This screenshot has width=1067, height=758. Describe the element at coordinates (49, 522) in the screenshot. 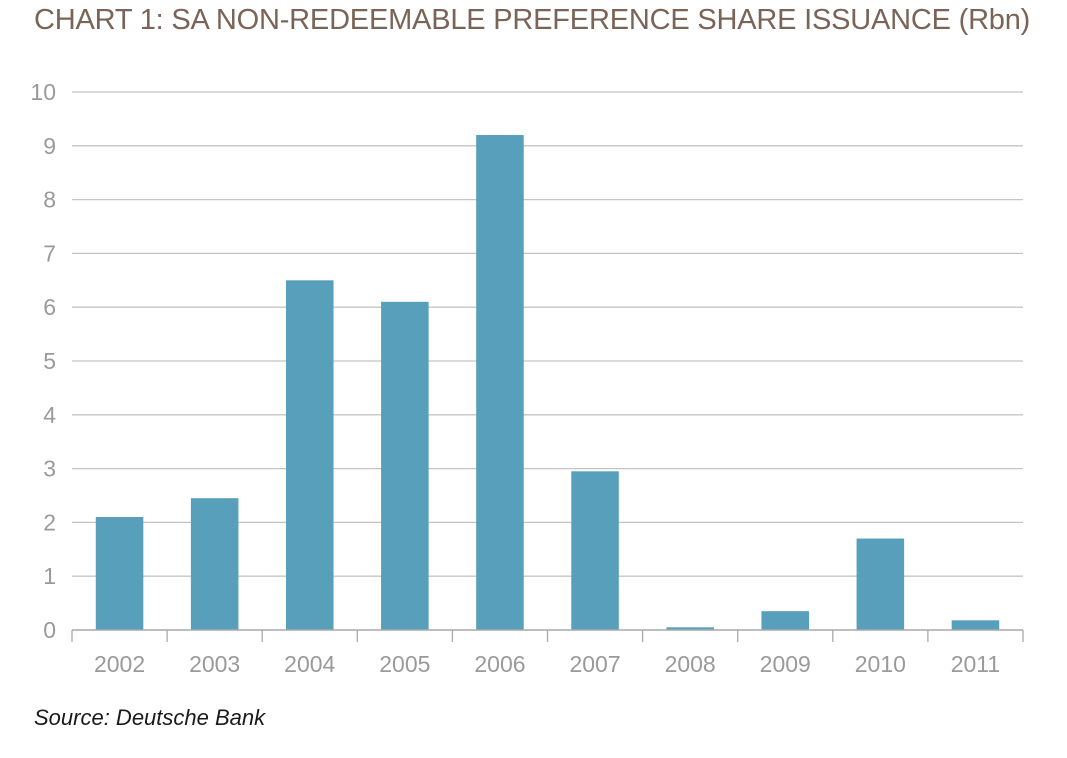

I see `y-tick-label: 2` at that location.